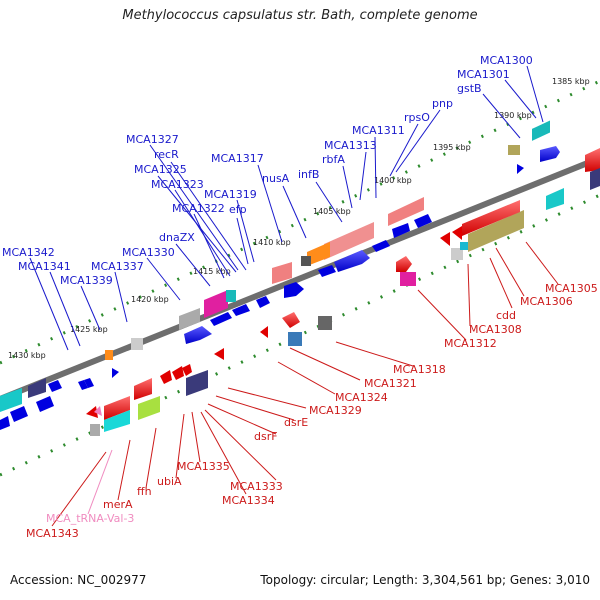 This screenshot has height=600, width=600. Describe the element at coordinates (296, 422) in the screenshot. I see `gene-label: dsrE` at that location.